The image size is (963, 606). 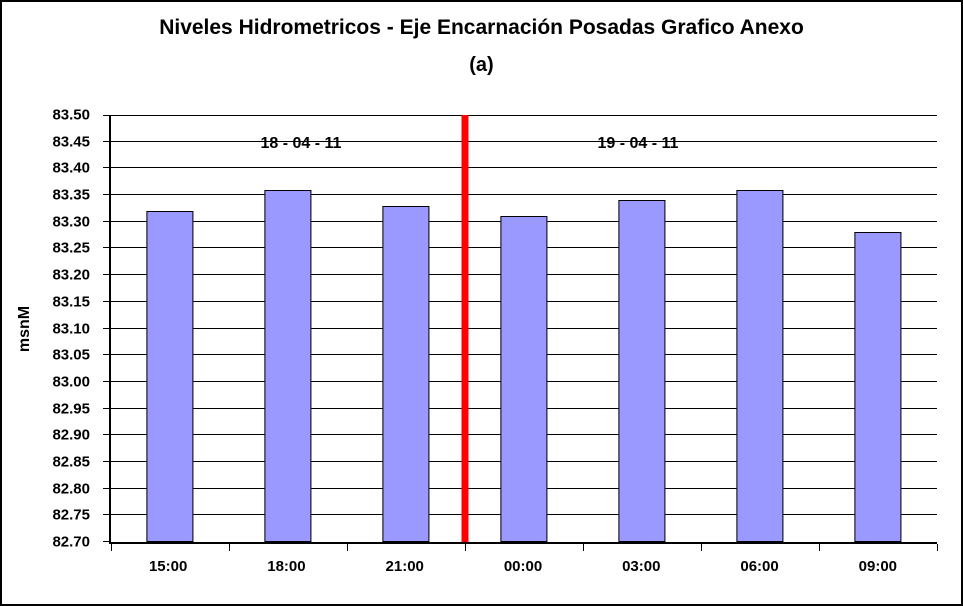 I want to click on y-tick-label: 82.70, so click(x=71, y=542).